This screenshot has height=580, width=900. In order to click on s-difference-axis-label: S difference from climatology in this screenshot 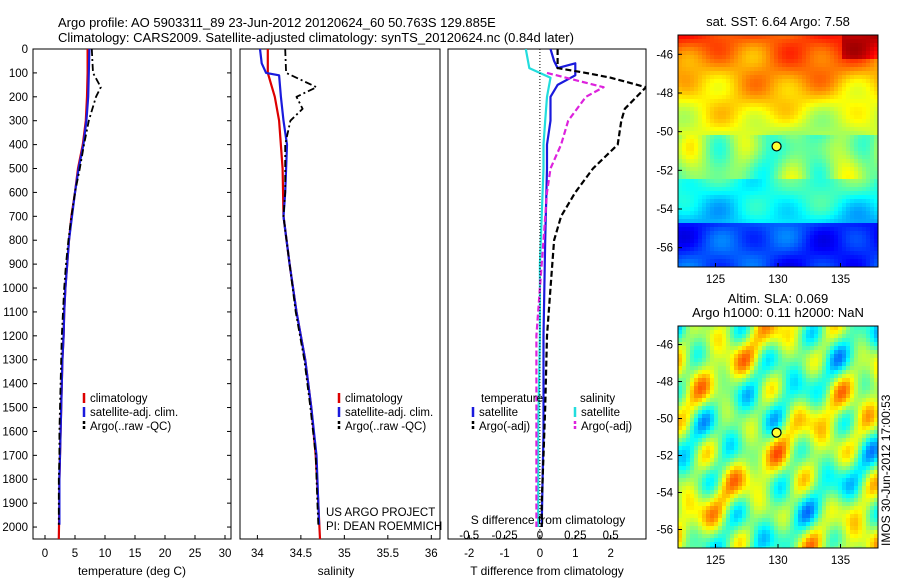, I will do `click(548, 520)`.